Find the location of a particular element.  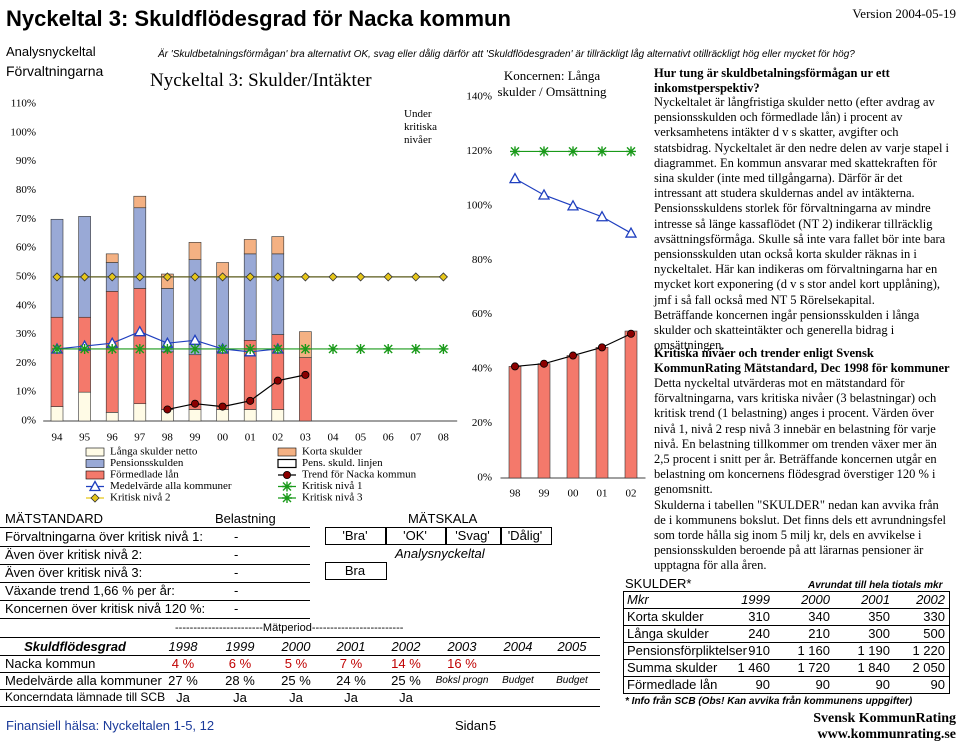

scale-label: 'Dålig' is located at coordinates (525, 535).